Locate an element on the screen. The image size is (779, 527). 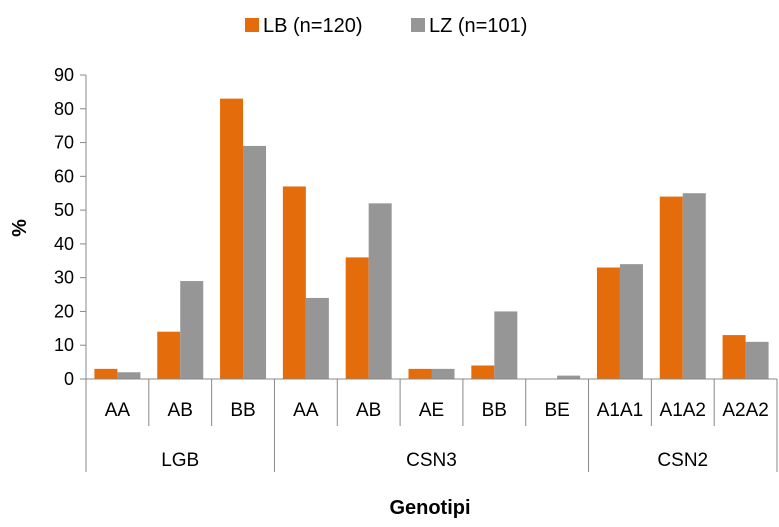
x-category-label: A1A1 is located at coordinates (620, 410).